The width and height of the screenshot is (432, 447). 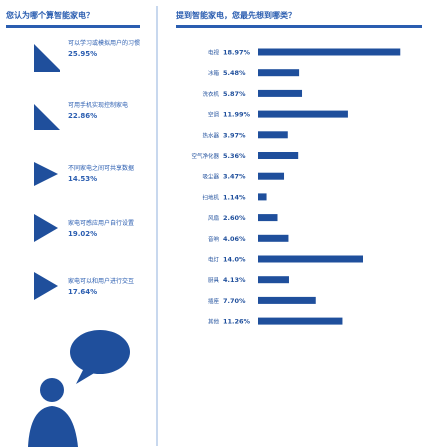 I want to click on list-item: 不同家电之间可共享数据 14.53%, so click(x=89, y=174).